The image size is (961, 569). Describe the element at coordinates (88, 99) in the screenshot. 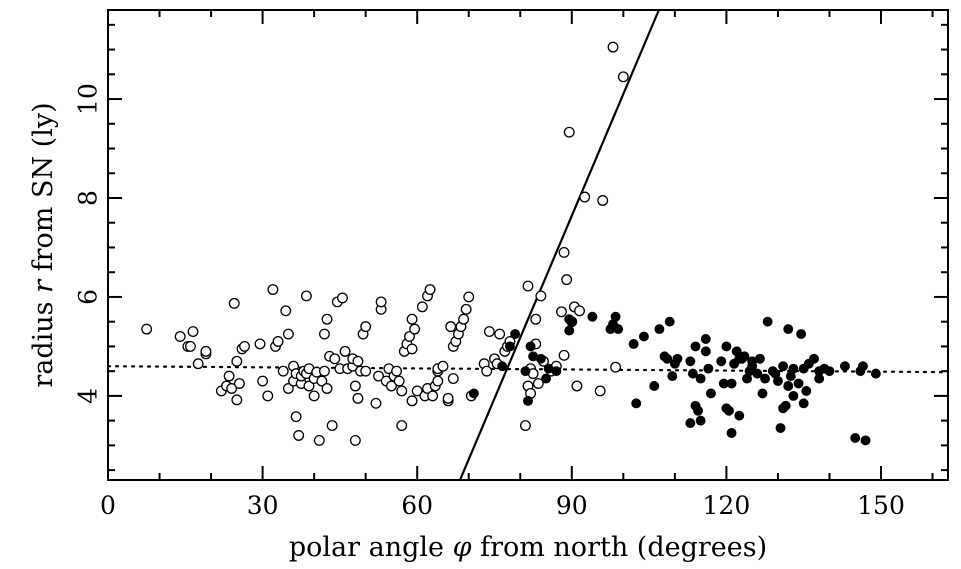

I see `y-tick-label: 10` at that location.